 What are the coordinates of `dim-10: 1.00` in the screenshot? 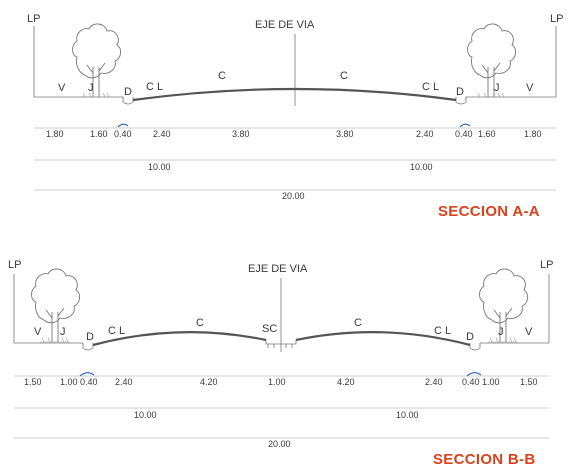 It's located at (491, 382).